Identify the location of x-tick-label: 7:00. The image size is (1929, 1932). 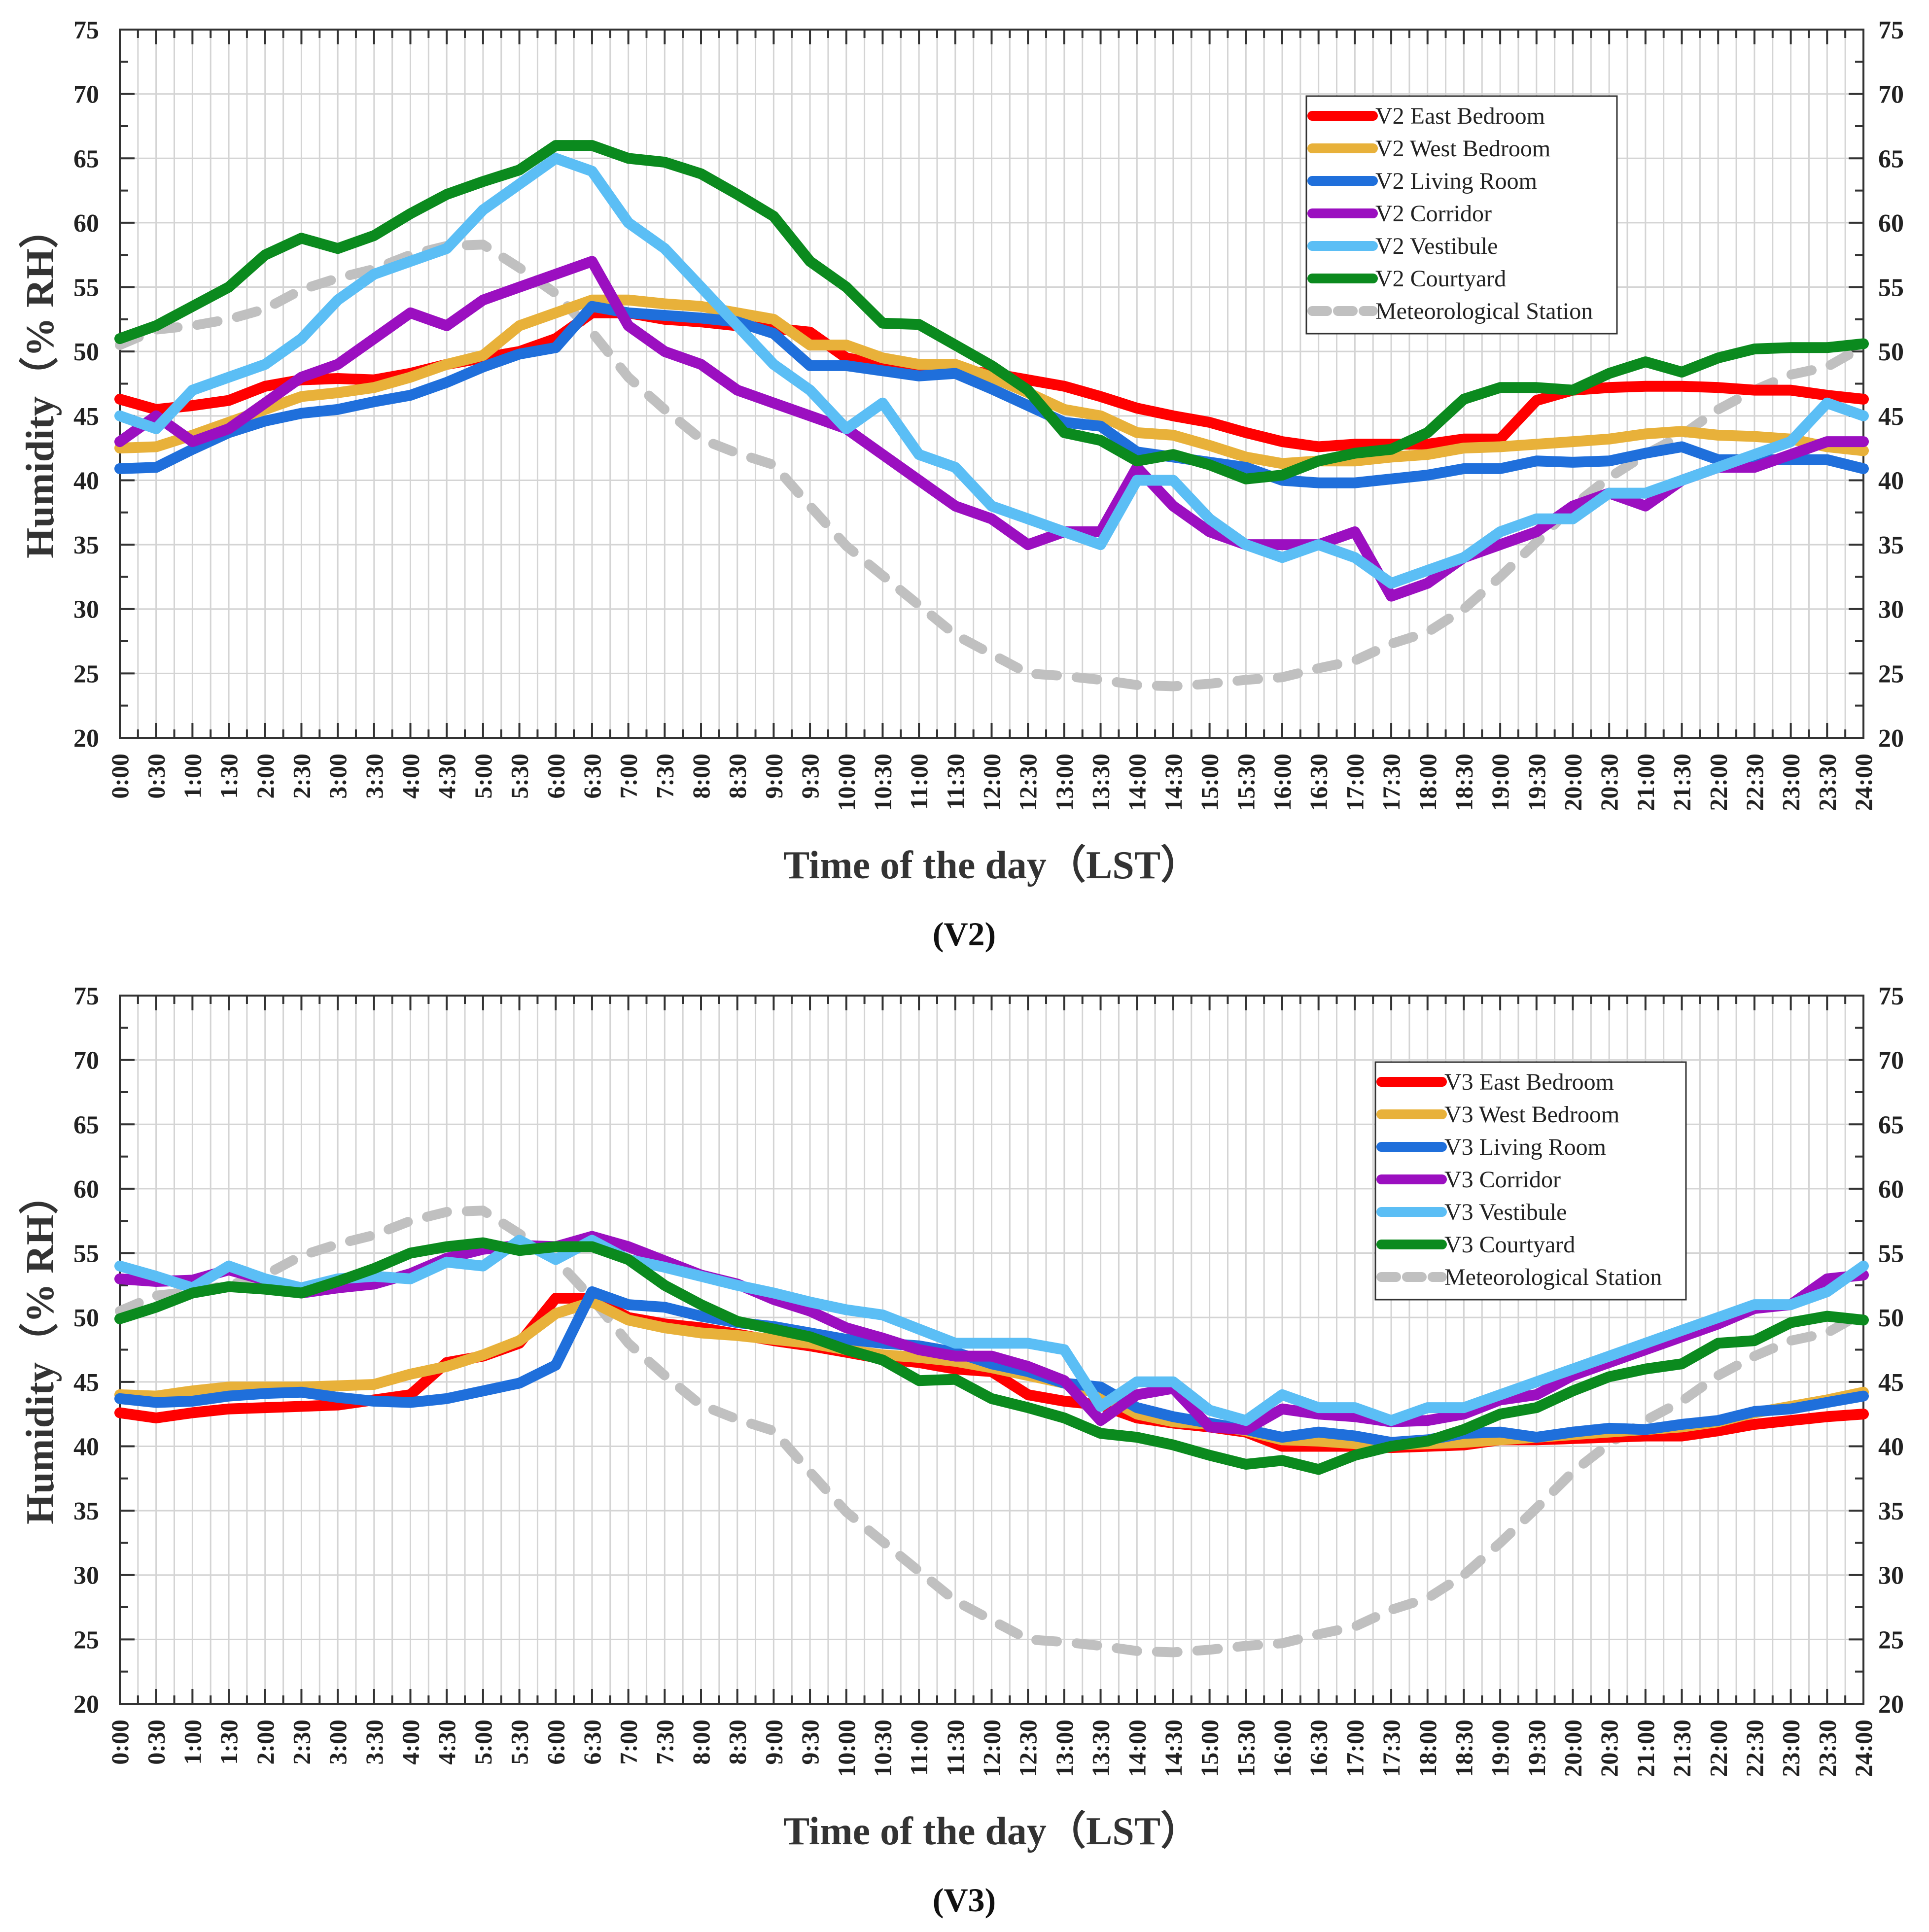
(628, 777).